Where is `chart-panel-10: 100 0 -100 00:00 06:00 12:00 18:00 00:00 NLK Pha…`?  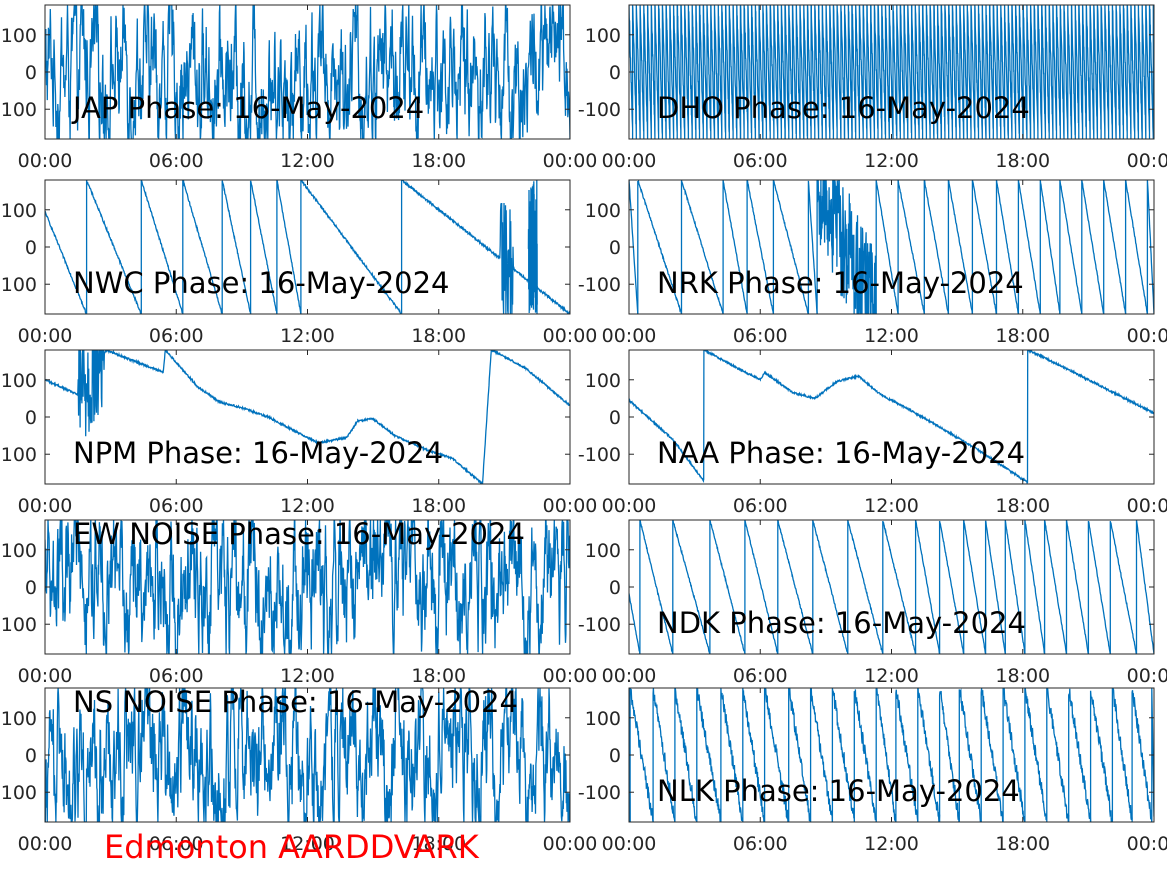 chart-panel-10: 100 0 -100 00:00 06:00 12:00 18:00 00:00 NLK Pha… is located at coordinates (872, 771).